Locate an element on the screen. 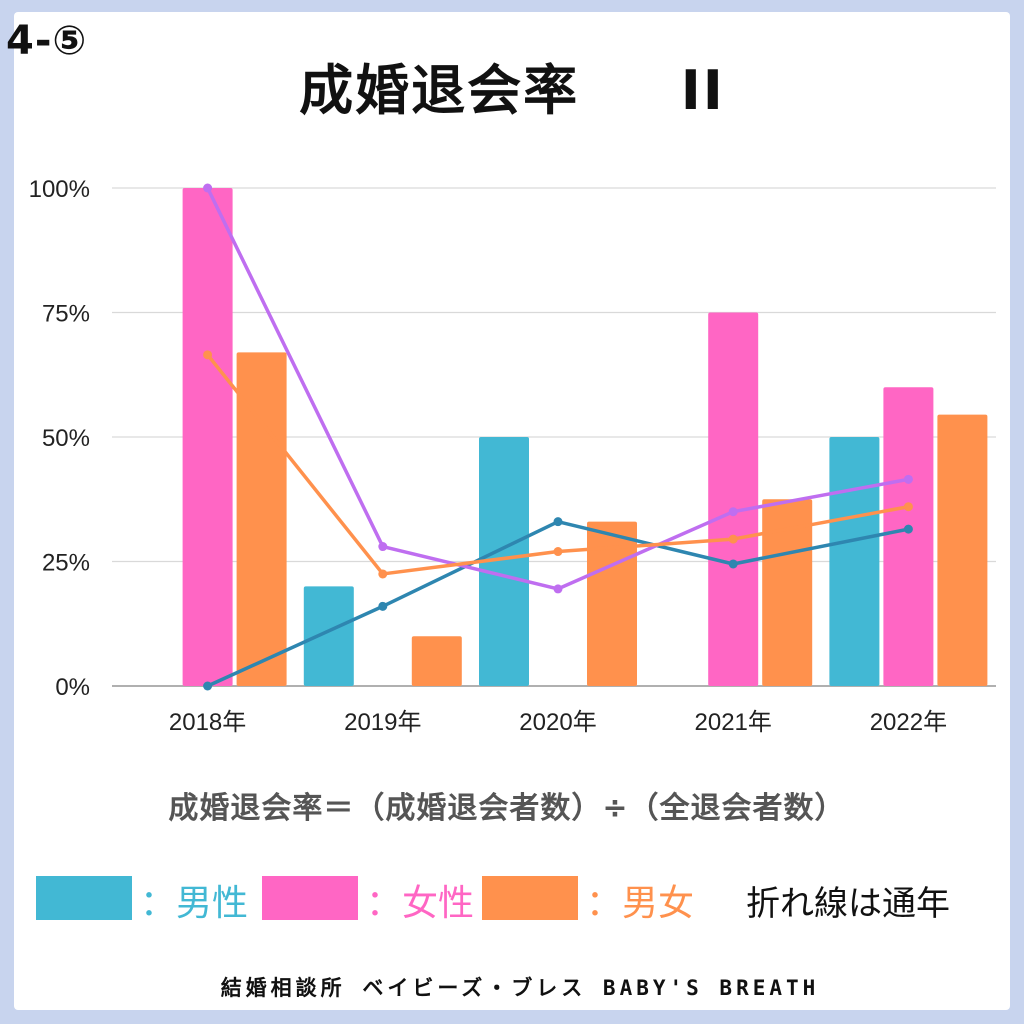 The height and width of the screenshot is (1024, 1024). chart-title-main: 成婚退会率 is located at coordinates (439, 90).